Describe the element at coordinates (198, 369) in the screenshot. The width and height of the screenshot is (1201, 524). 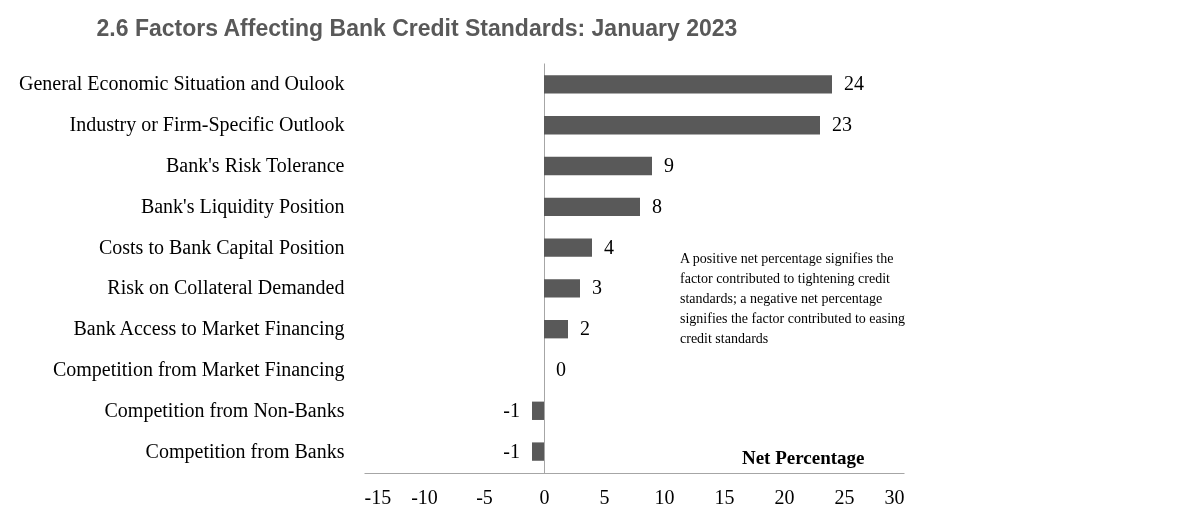
I see `y-tick-label: Competition from Market Financing` at that location.